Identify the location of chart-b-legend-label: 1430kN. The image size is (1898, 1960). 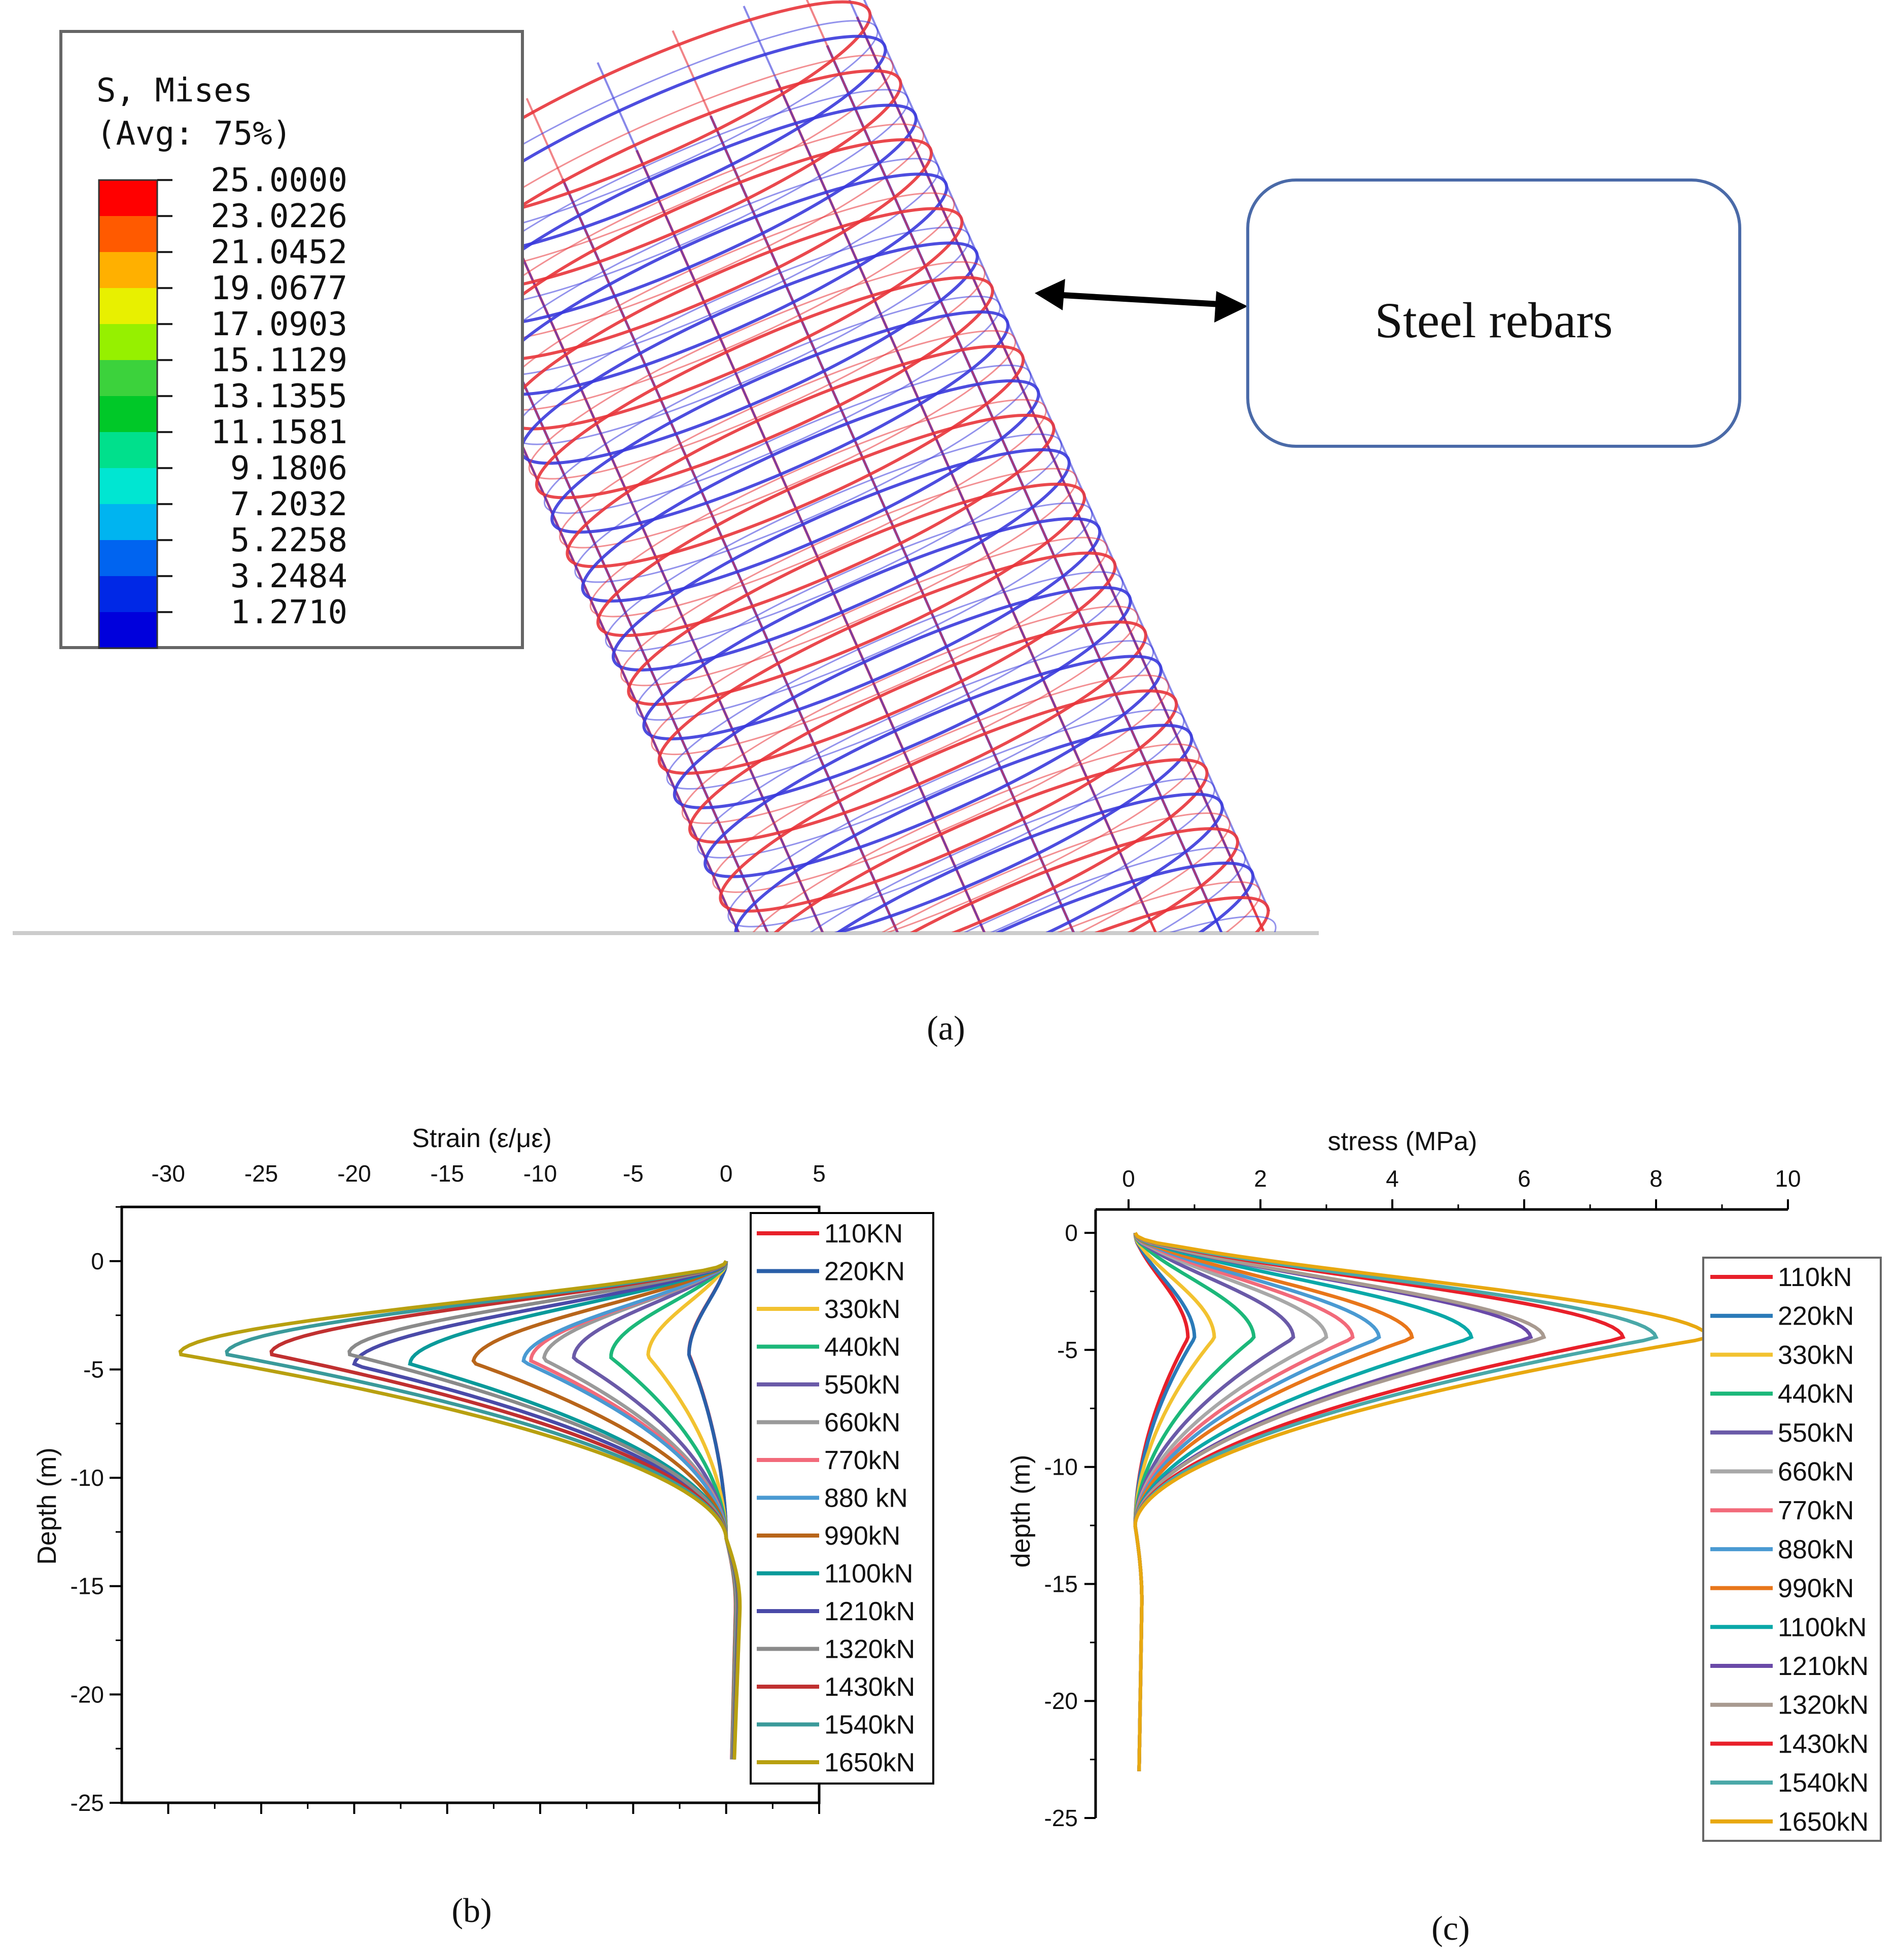
(869, 1687).